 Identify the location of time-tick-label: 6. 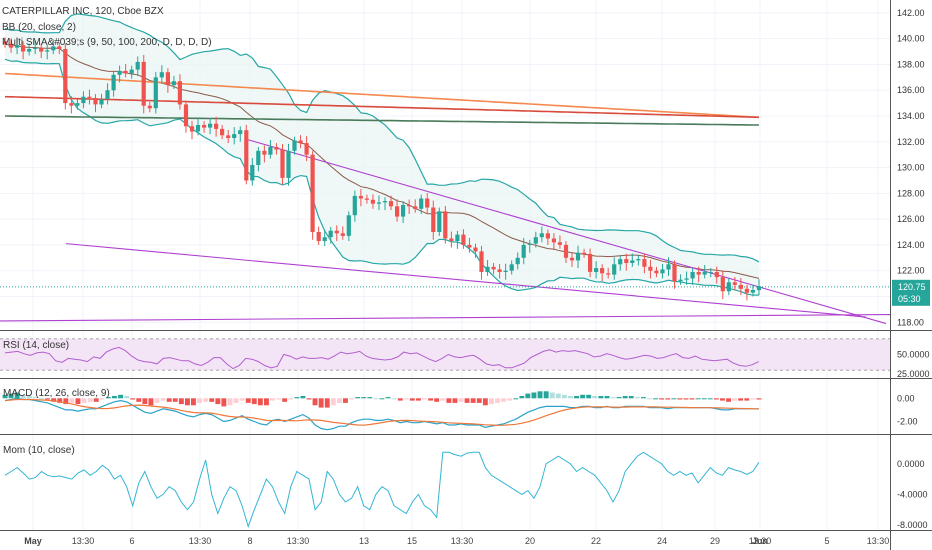
(131, 541).